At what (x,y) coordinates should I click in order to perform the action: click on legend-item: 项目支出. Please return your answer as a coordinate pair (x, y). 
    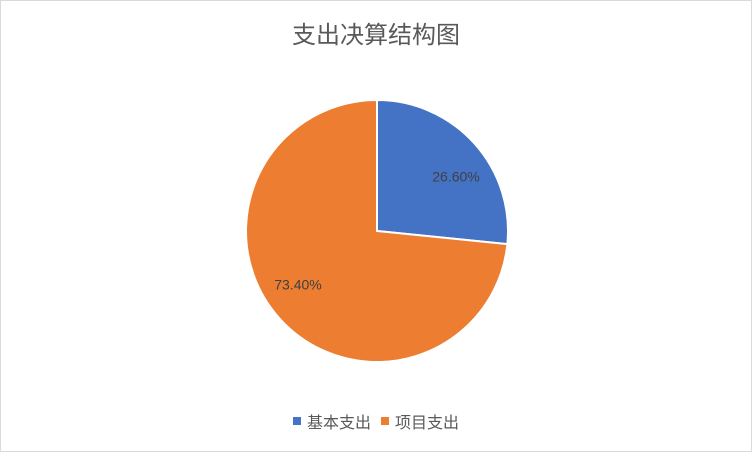
    Looking at the image, I should click on (420, 421).